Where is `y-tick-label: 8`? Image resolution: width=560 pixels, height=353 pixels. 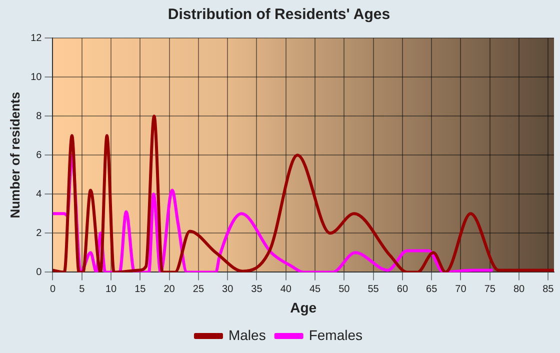 y-tick-label: 8 is located at coordinates (39, 116).